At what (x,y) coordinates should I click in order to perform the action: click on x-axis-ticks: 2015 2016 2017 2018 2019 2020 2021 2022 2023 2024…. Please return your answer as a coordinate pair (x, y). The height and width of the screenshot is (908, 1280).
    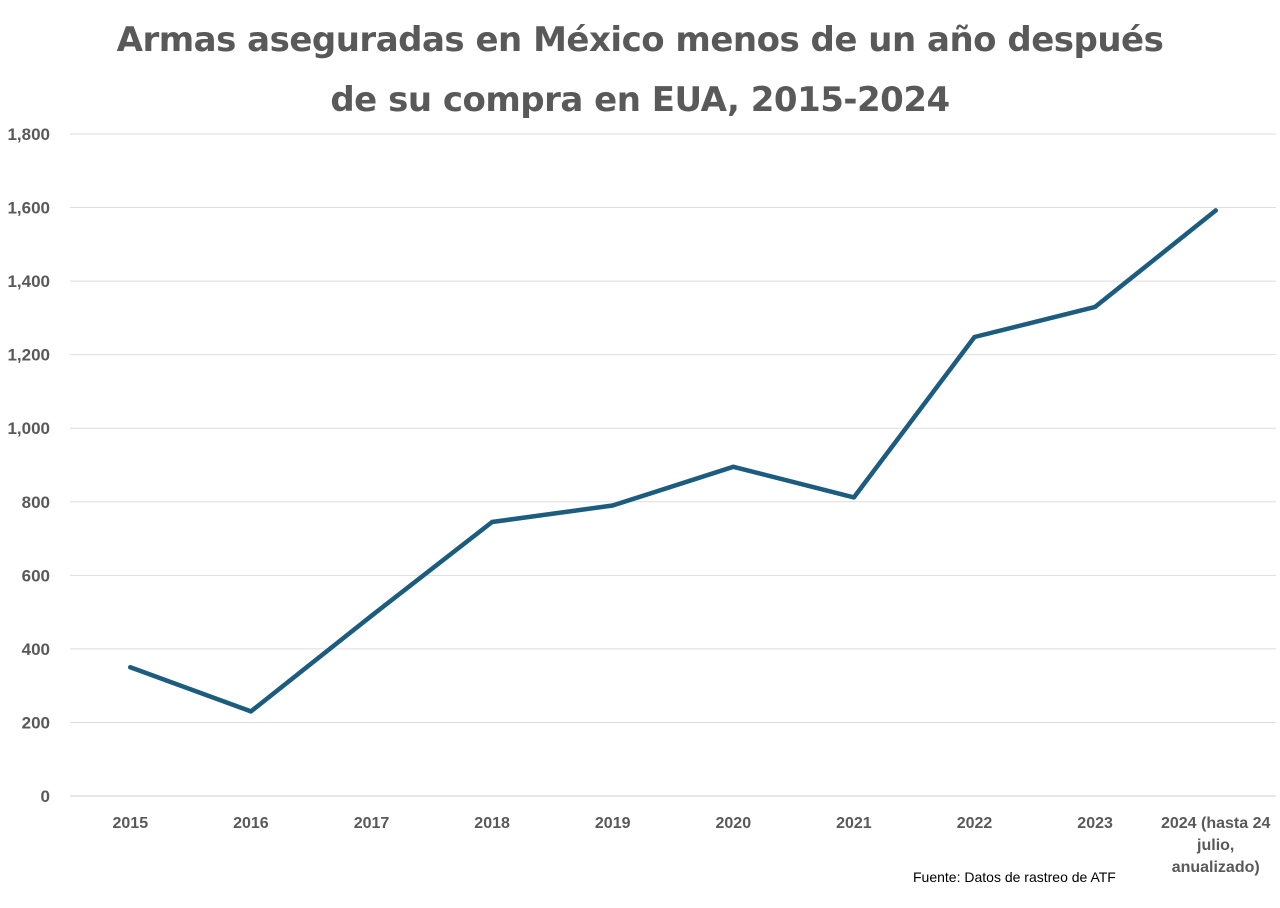
    Looking at the image, I should click on (692, 845).